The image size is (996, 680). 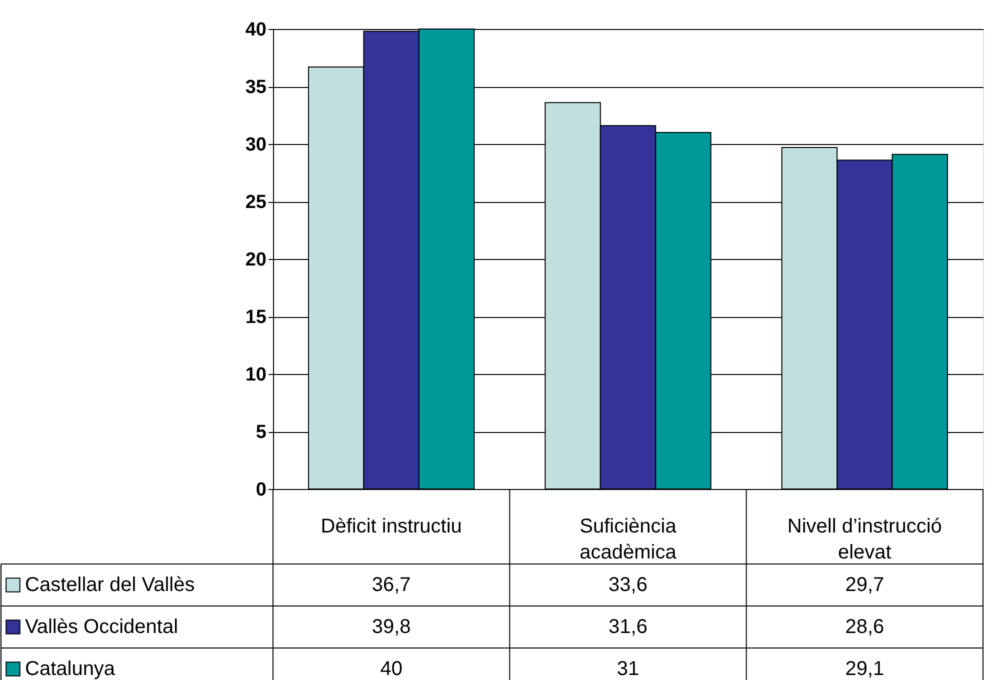 I want to click on data-label: 33,6, so click(x=628, y=585).